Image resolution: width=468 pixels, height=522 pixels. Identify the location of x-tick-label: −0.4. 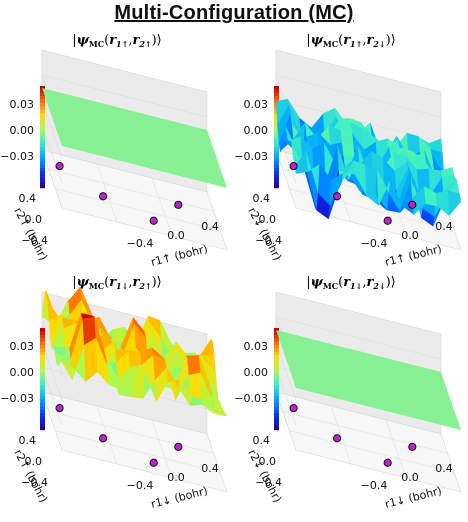
(374, 243).